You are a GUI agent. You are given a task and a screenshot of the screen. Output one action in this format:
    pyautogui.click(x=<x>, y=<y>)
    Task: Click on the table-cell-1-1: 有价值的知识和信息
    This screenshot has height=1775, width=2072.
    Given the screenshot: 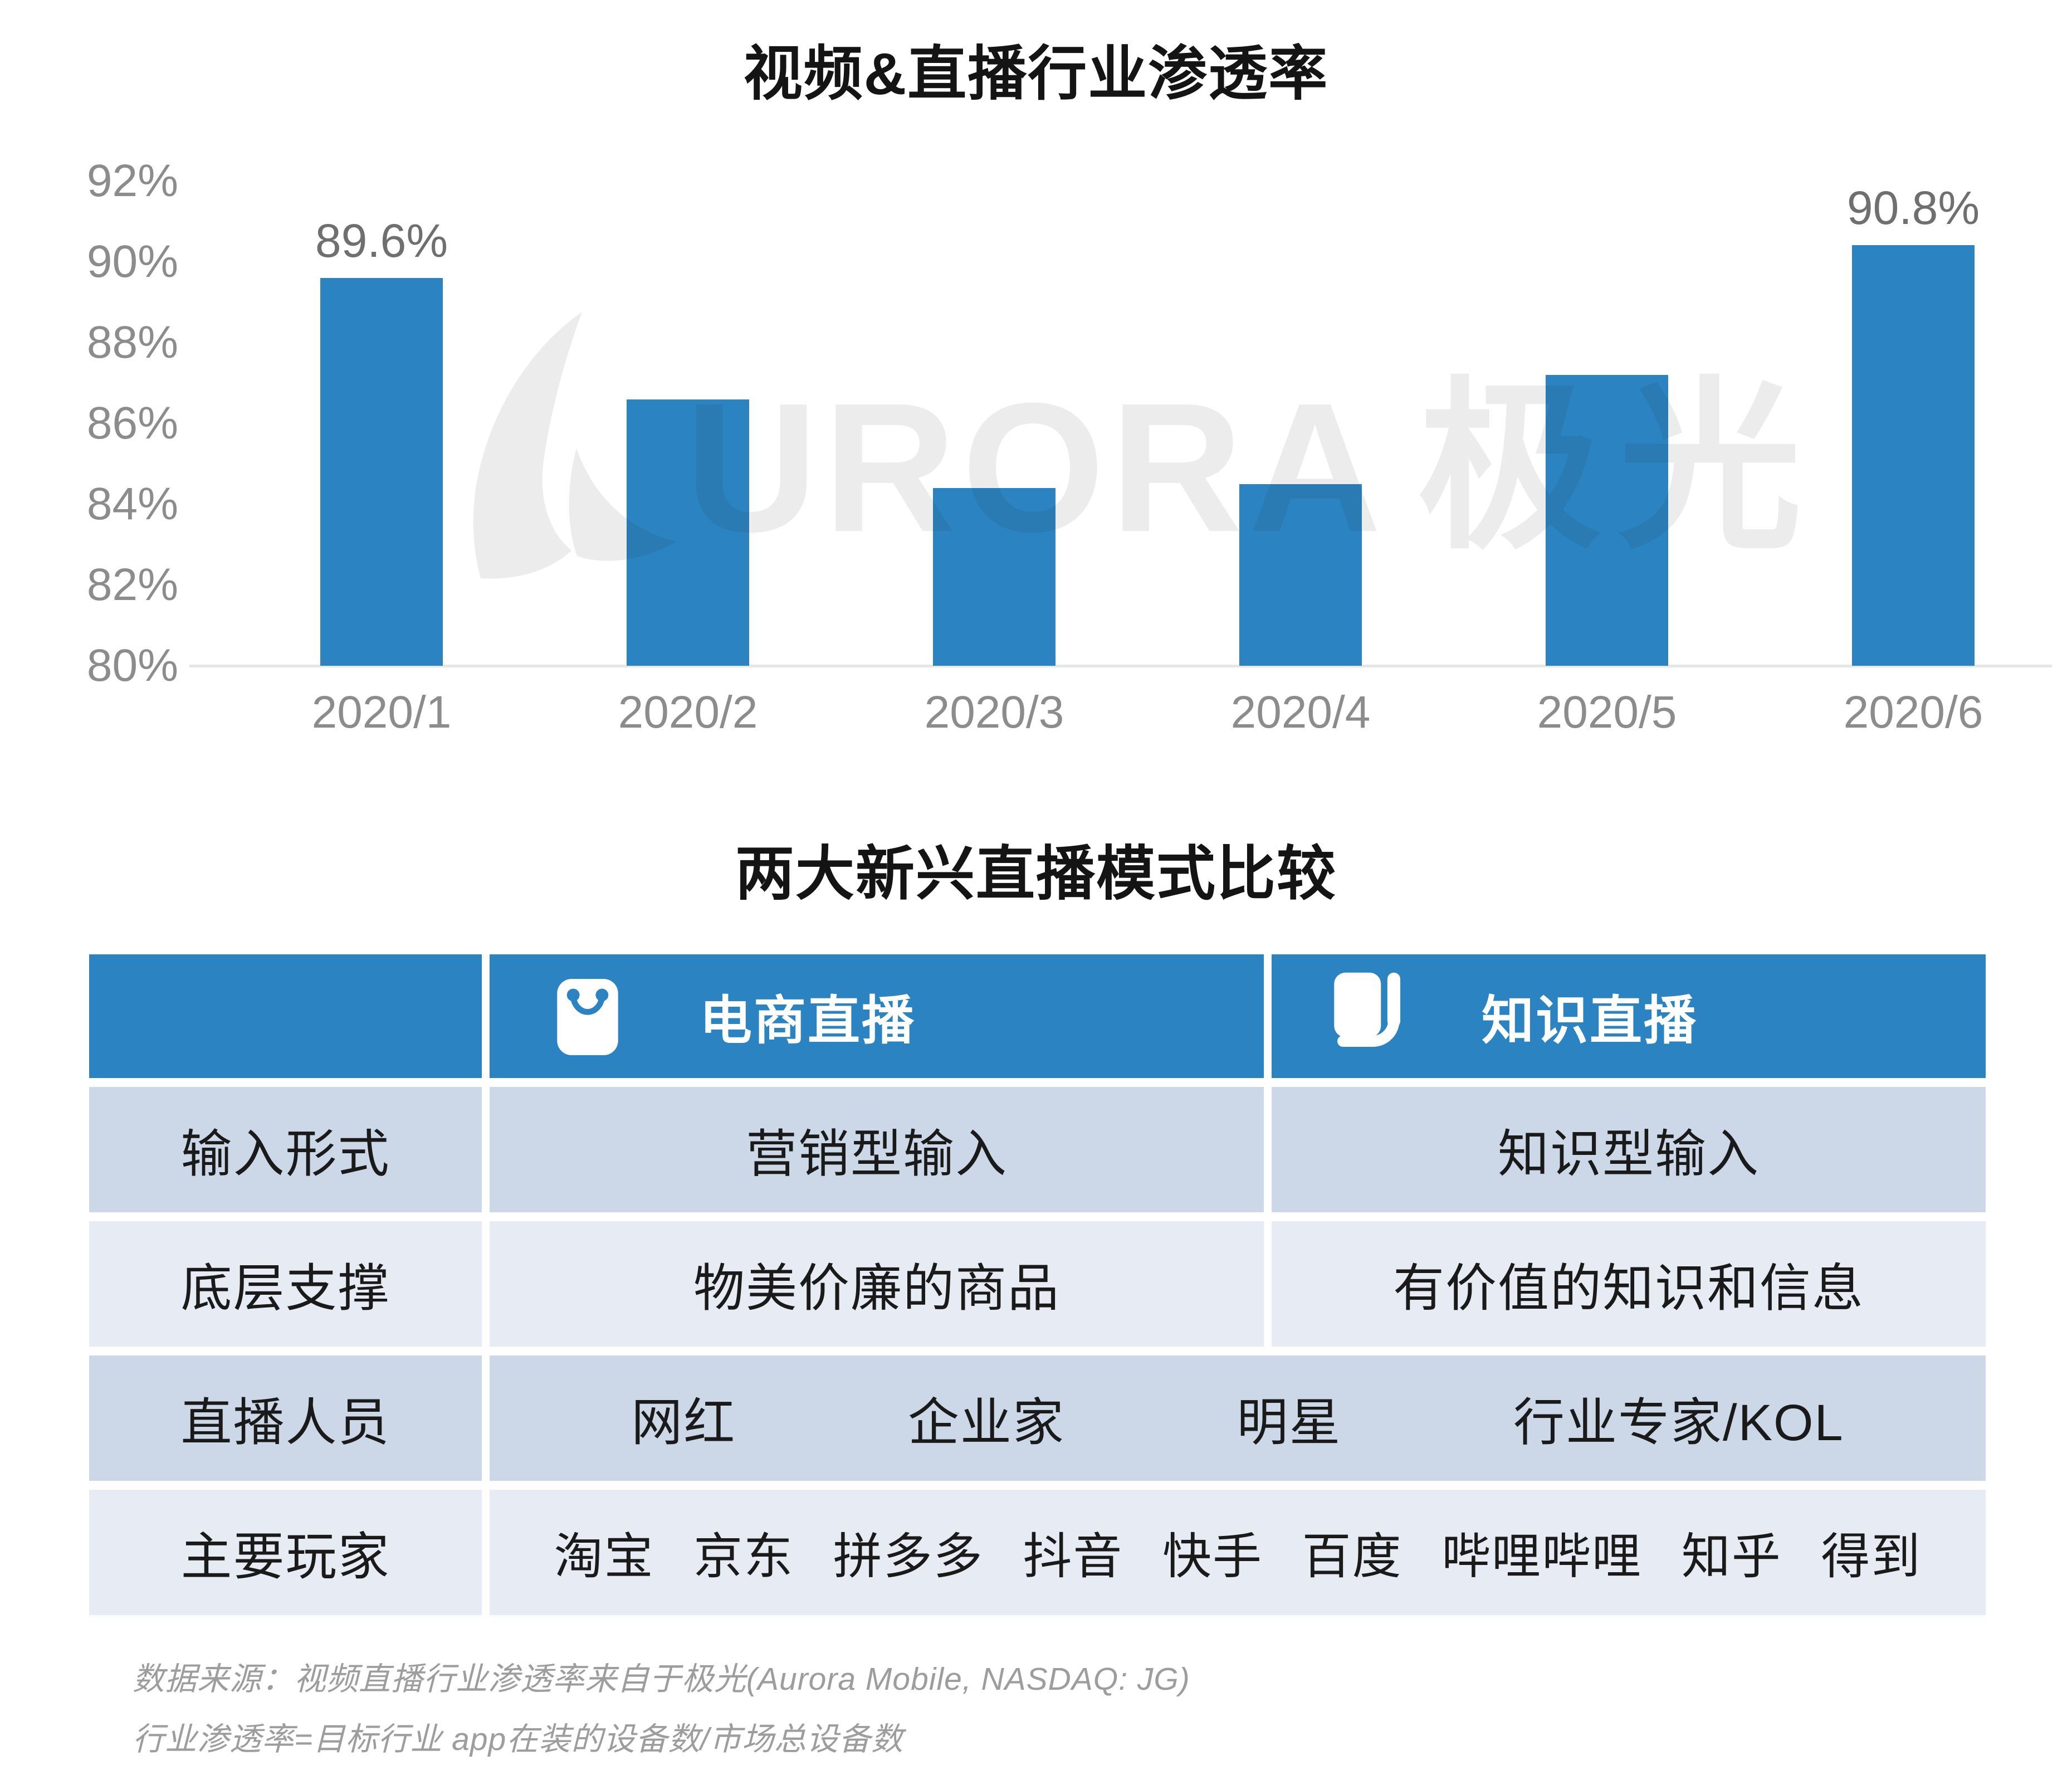 What is the action you would take?
    pyautogui.click(x=1629, y=1284)
    